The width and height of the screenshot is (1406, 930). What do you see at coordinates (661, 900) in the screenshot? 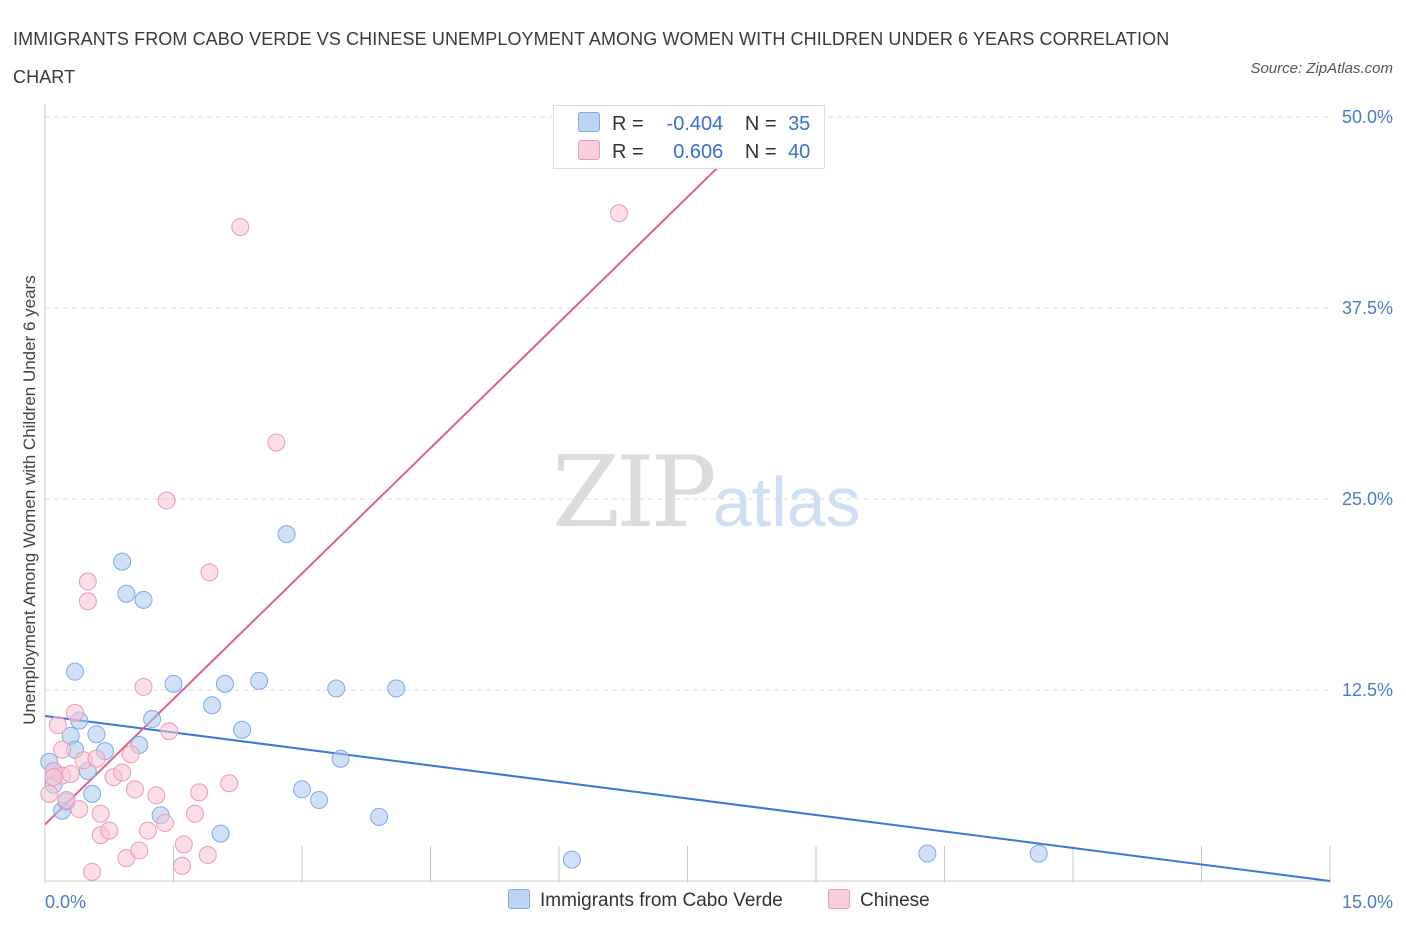
I see `legend-series-name: Immigrants from Cabo Verde` at bounding box center [661, 900].